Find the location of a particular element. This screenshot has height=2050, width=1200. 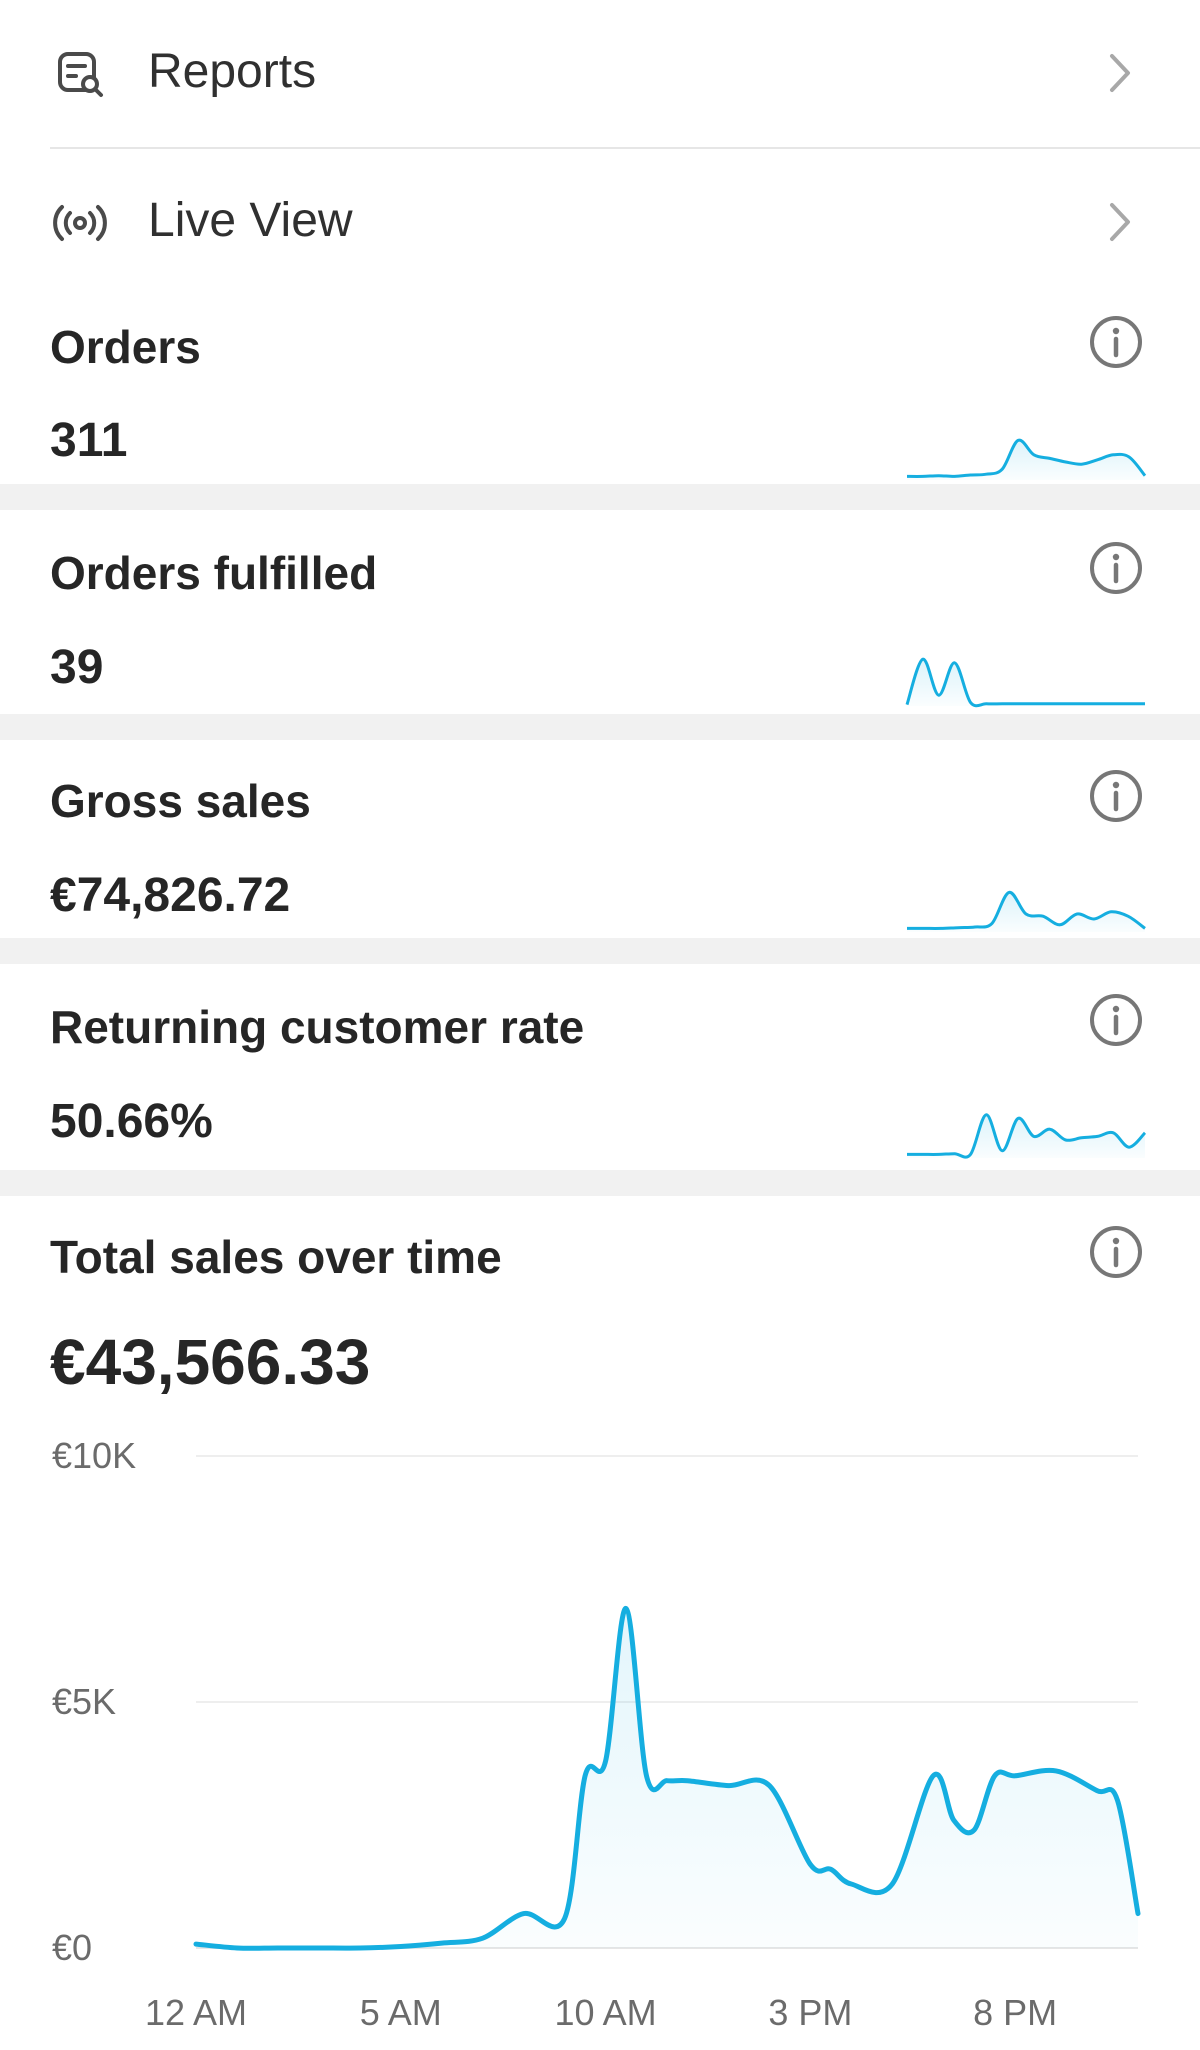

metric-value: €74,826.72 is located at coordinates (170, 895).